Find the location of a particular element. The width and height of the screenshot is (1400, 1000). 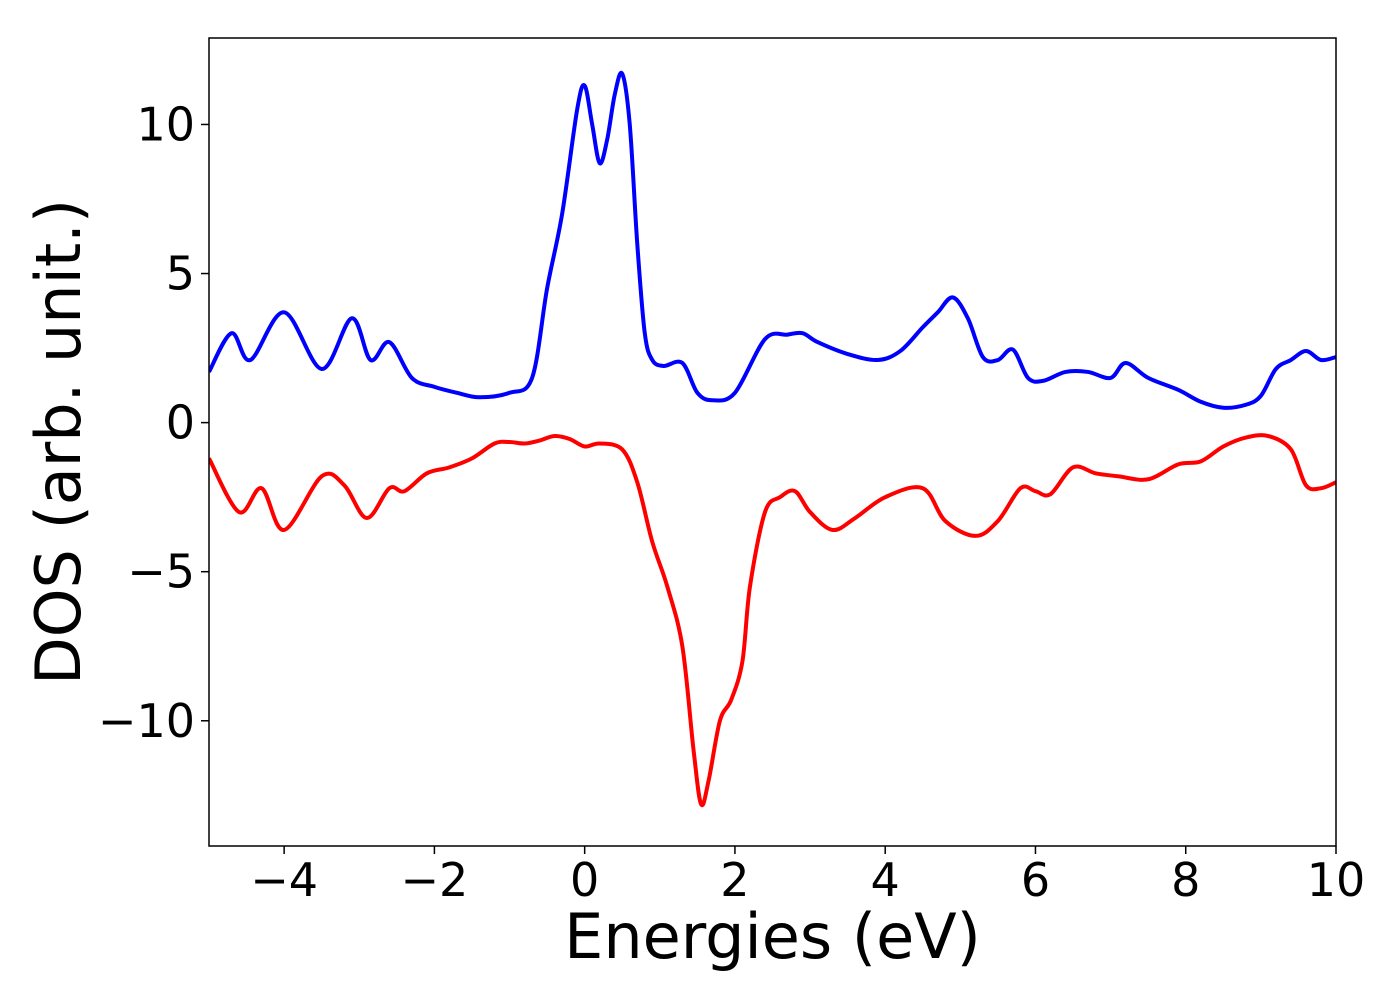

x-tick-label: 8 is located at coordinates (1185, 880).